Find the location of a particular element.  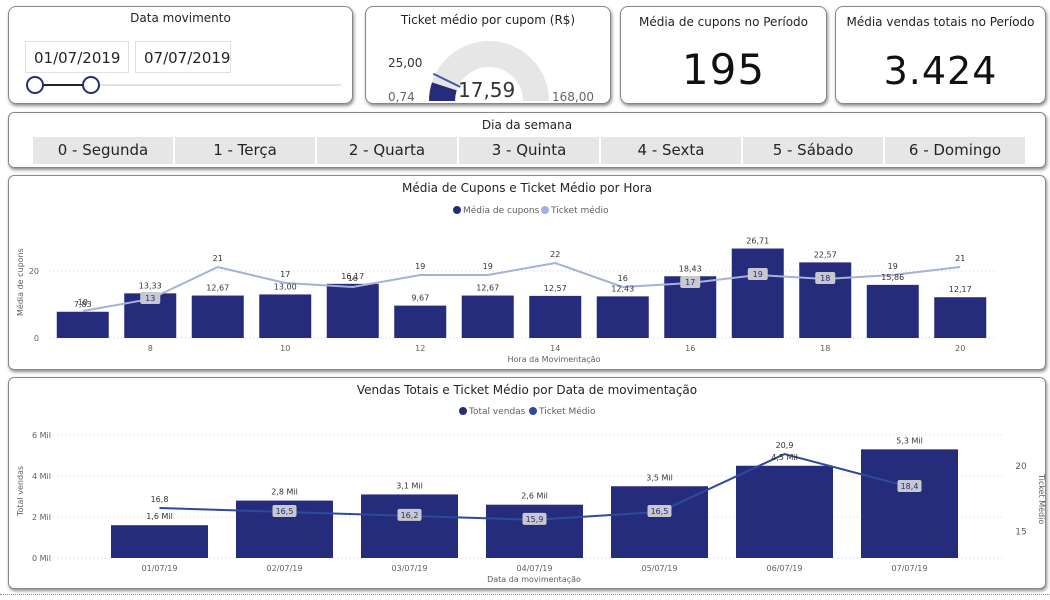

hourly-line-label: 13 is located at coordinates (150, 298).